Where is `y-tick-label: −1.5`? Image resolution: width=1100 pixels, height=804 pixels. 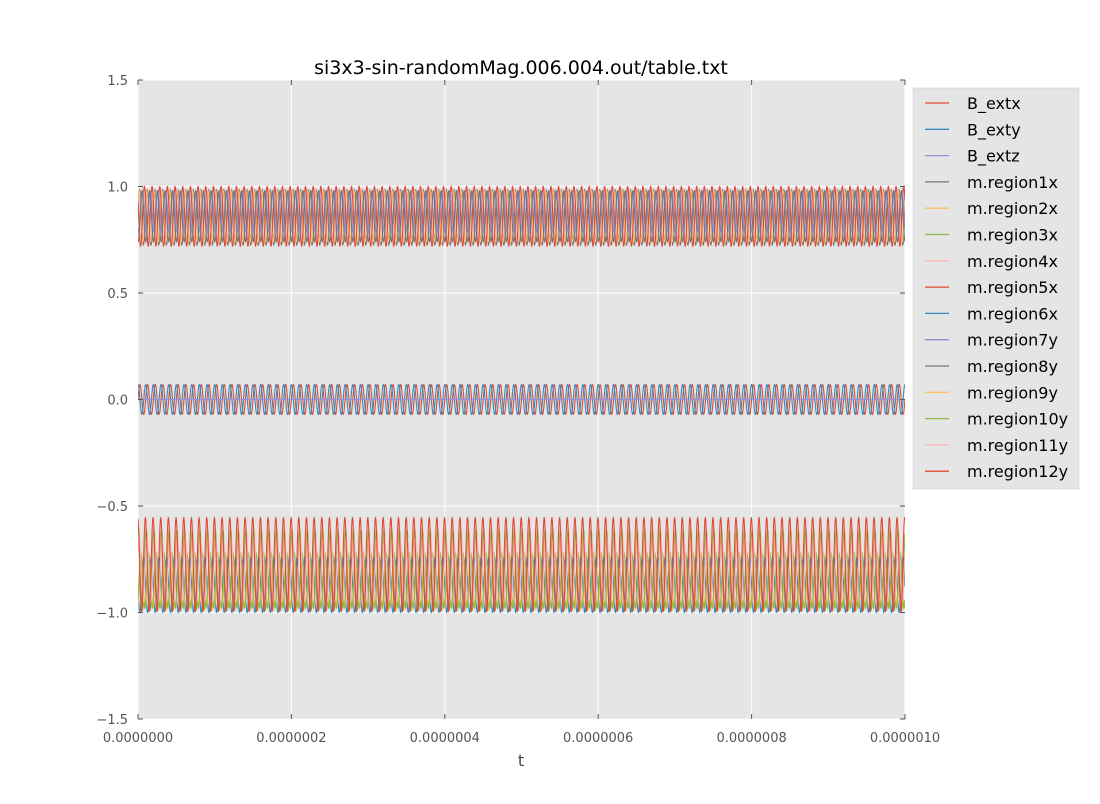
y-tick-label: −1.5 is located at coordinates (112, 720).